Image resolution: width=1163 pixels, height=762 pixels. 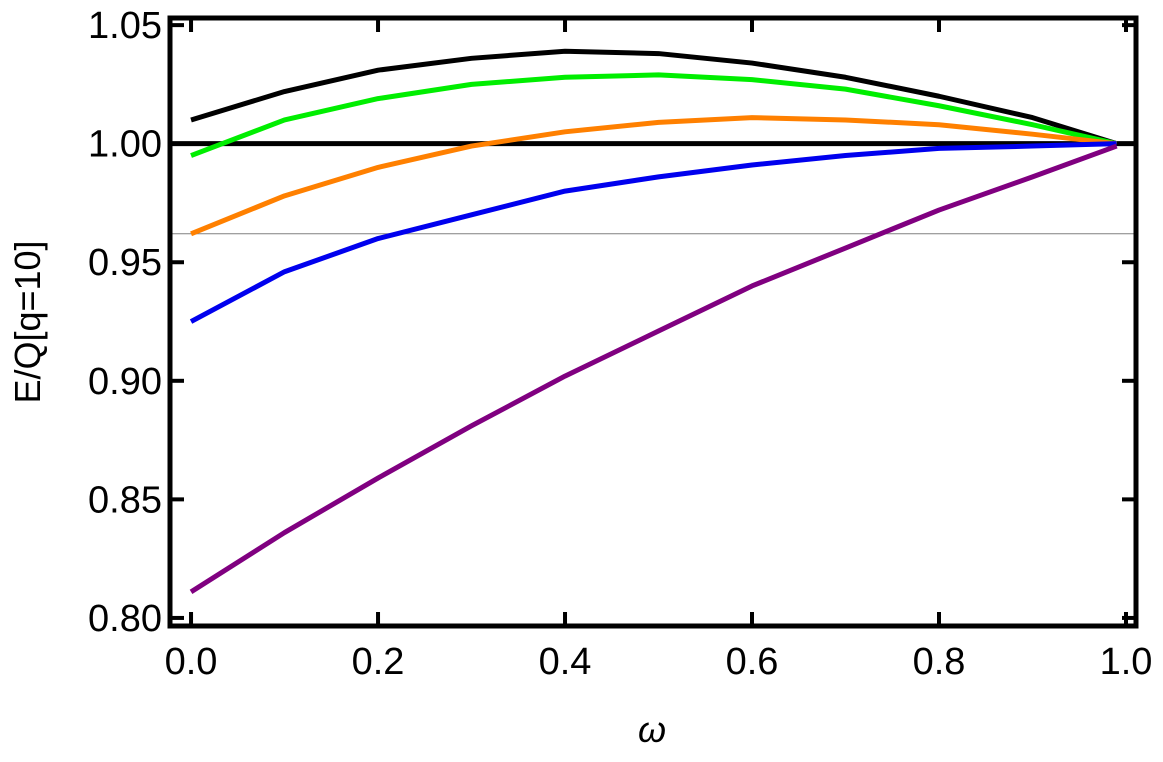 I want to click on x-tick-label: 0.2, so click(x=378, y=662).